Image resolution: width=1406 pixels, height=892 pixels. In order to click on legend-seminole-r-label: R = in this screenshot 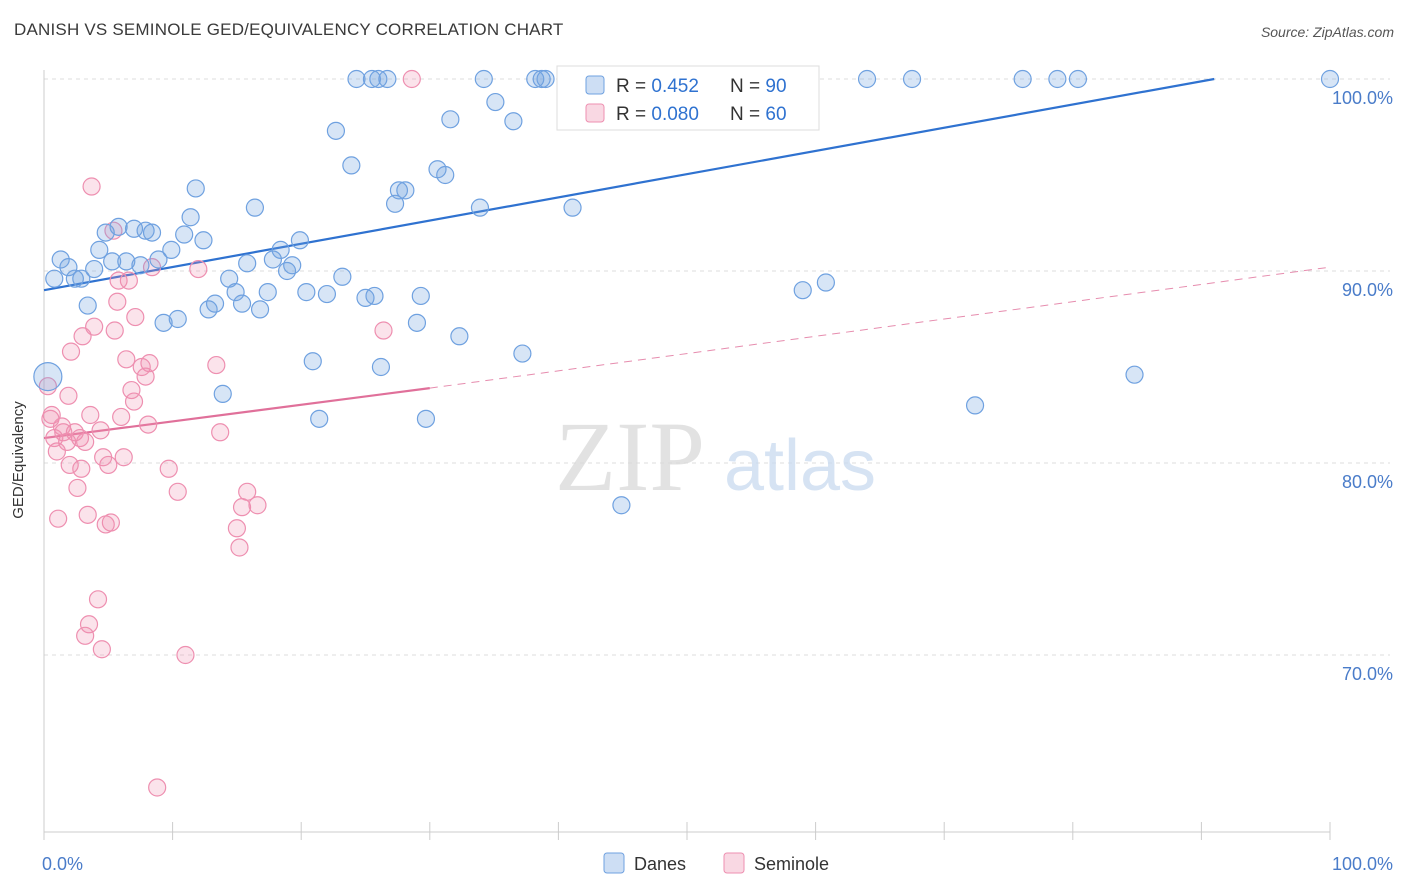, I will do `click(633, 114)`.